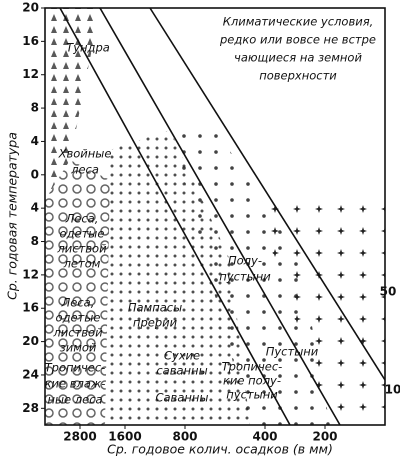 This screenshot has height=461, width=400. I want to click on region-label: Саванны, so click(181, 398).